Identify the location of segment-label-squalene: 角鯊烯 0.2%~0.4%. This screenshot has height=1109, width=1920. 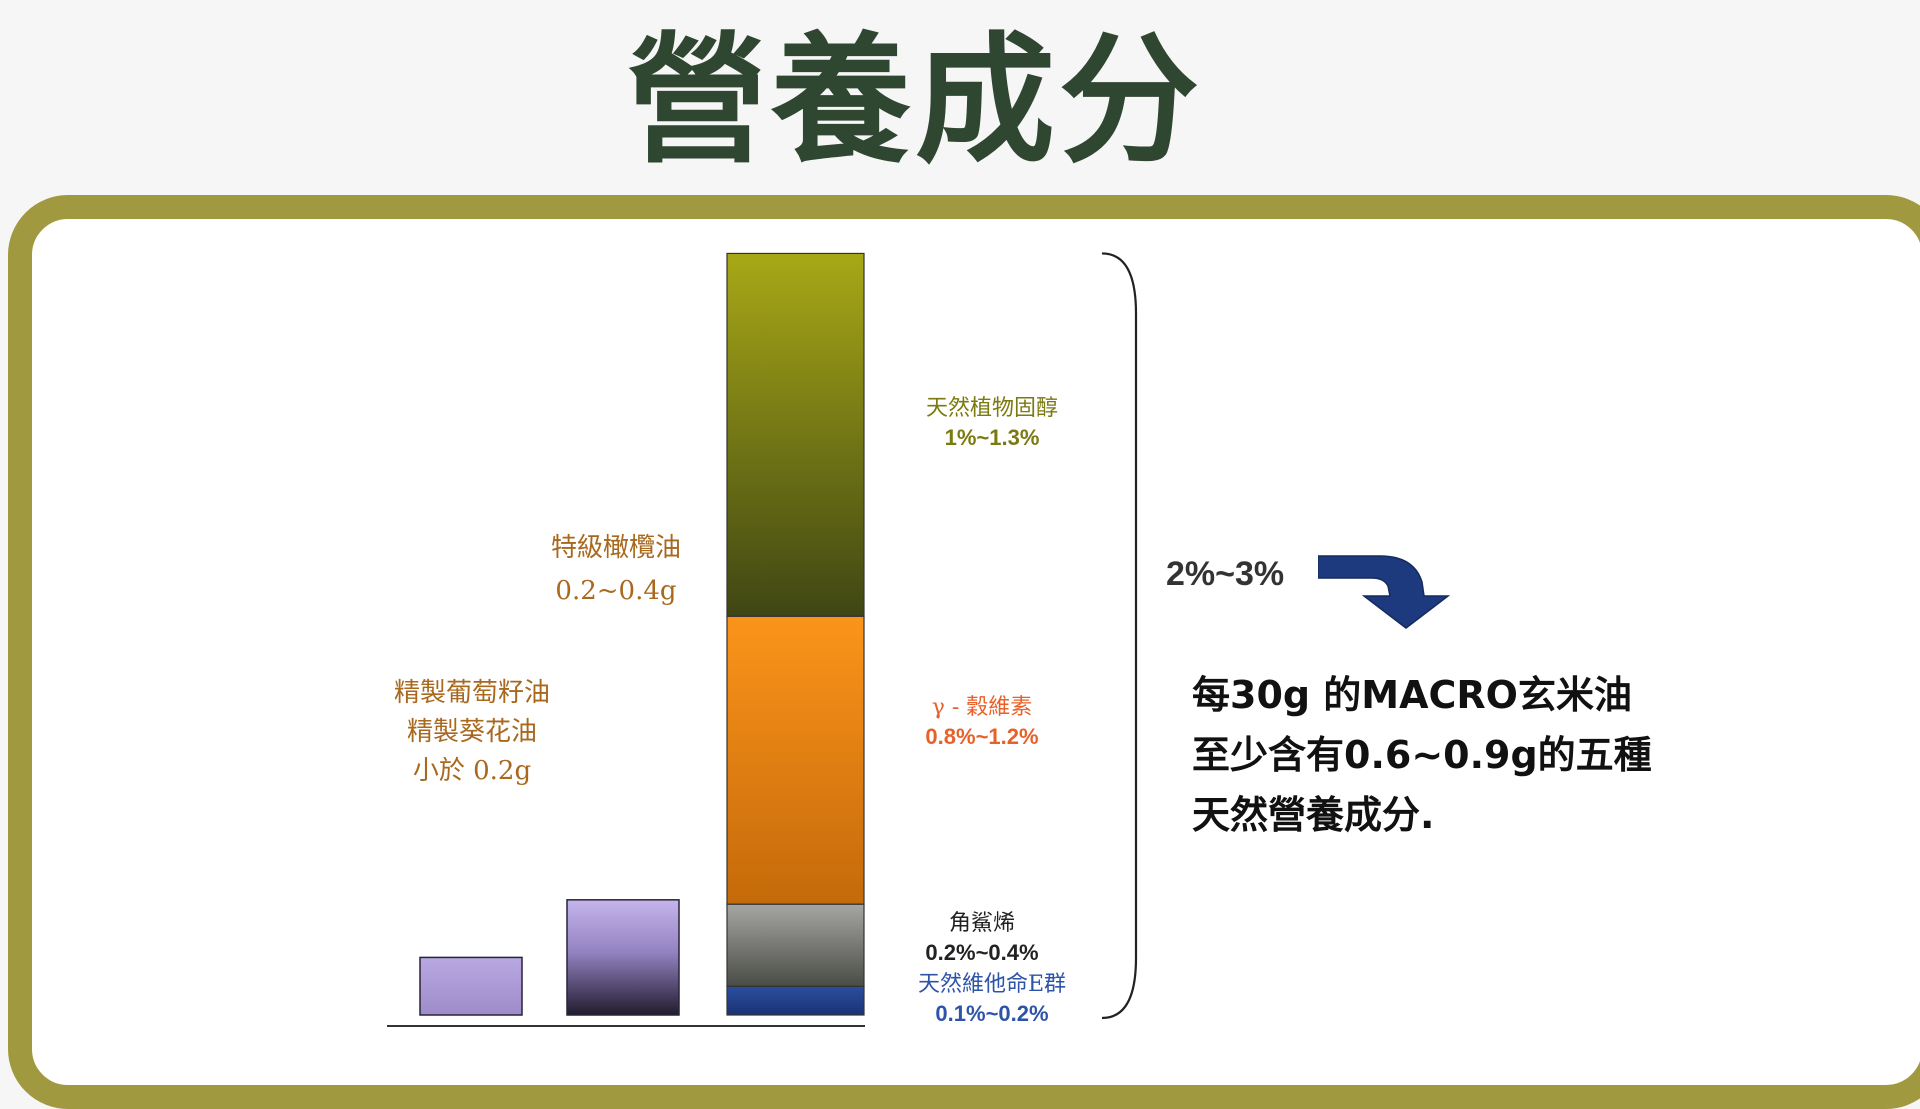
(982, 938).